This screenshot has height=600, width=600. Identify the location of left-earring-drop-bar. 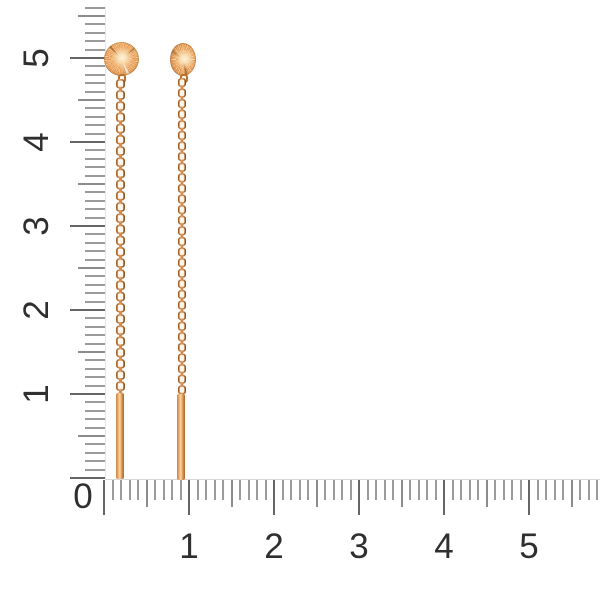
(120, 436).